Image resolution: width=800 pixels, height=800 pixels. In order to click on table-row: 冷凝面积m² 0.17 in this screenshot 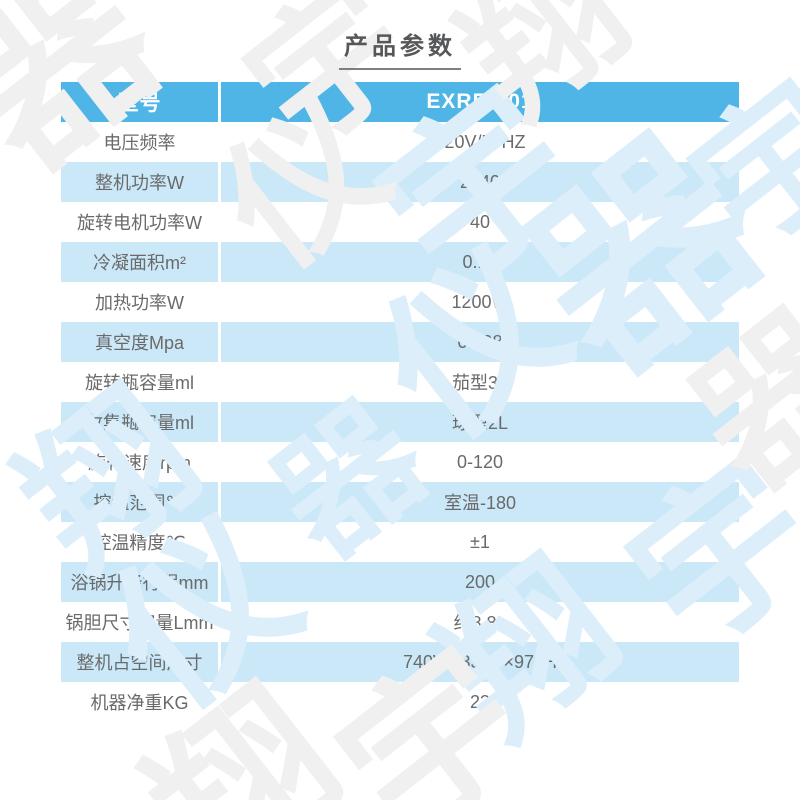, I will do `click(400, 262)`.